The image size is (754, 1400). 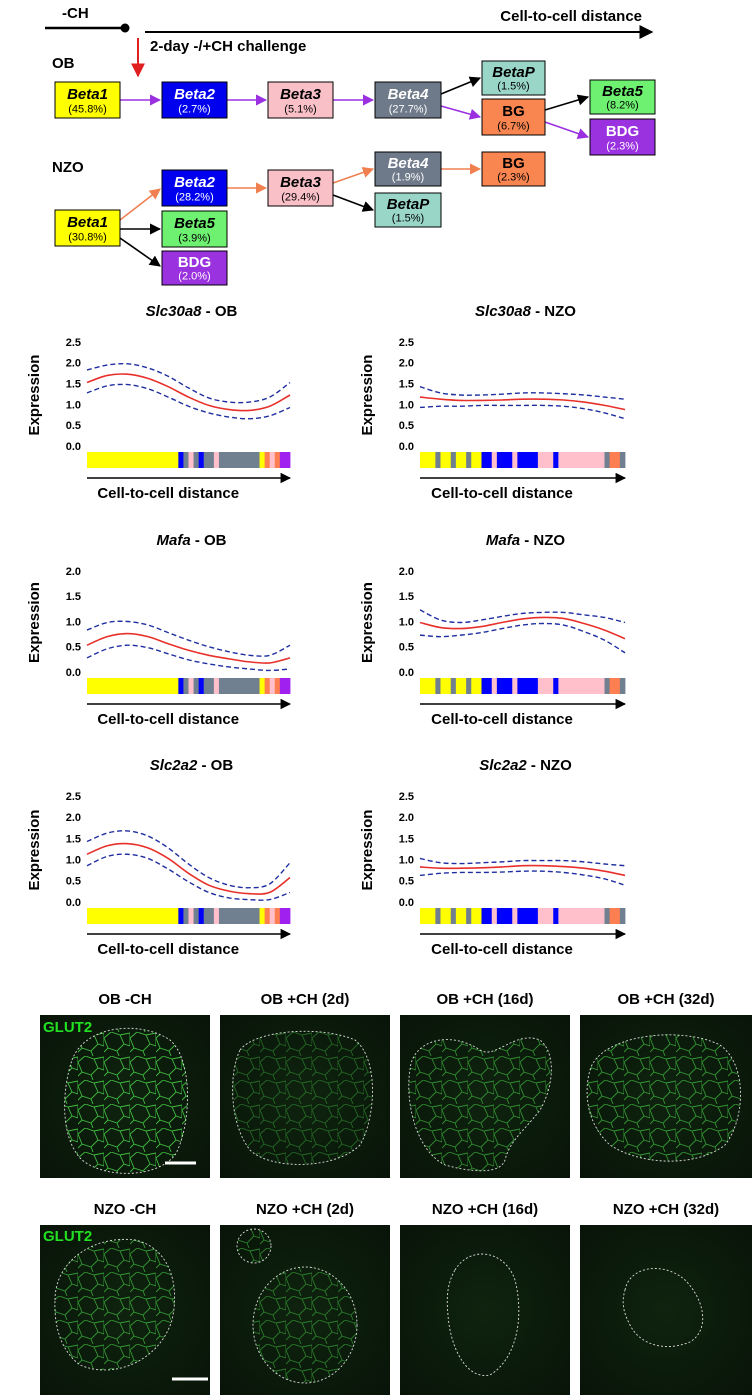 I want to click on y-tick-label: 2.0, so click(x=73, y=818).